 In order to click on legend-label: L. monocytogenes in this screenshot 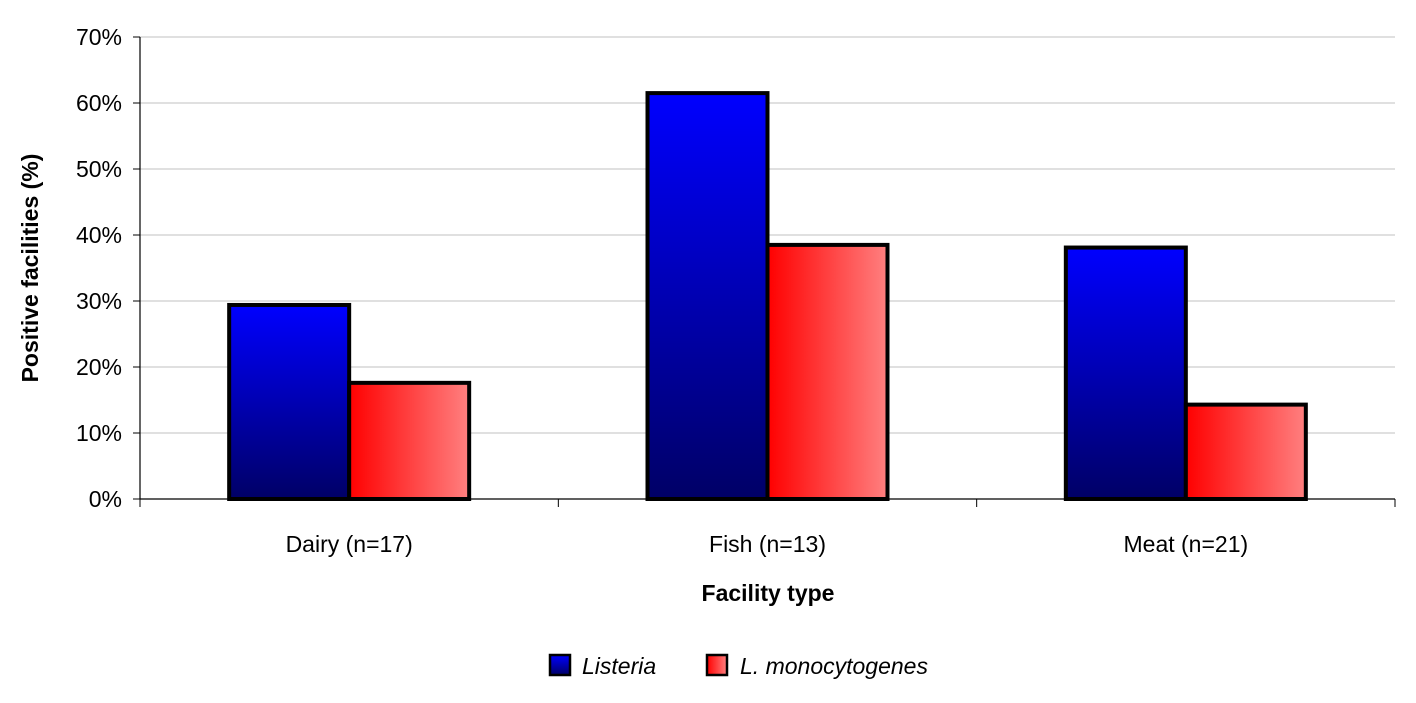, I will do `click(834, 666)`.